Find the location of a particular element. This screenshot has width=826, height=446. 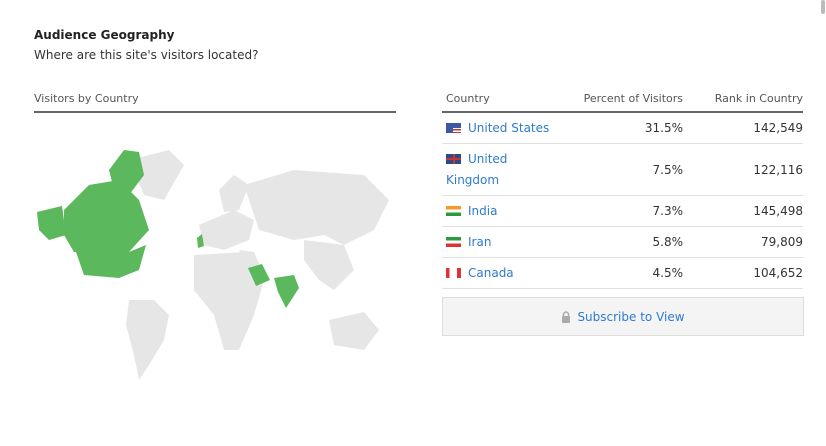

india-flag-icon is located at coordinates (453, 210).